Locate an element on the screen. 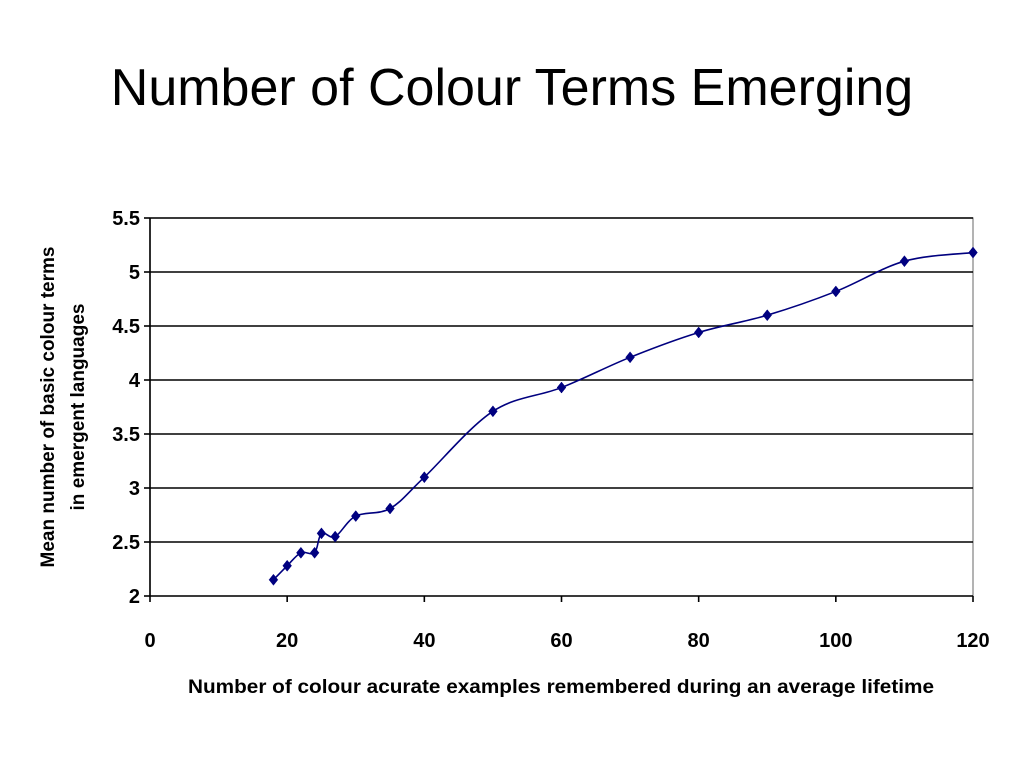  x-tick-label: 120 is located at coordinates (972, 641).